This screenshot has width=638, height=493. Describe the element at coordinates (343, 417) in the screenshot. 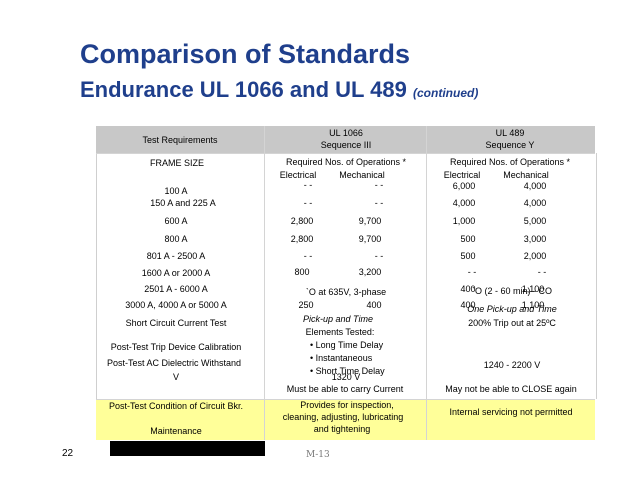

I see `ul1066-maintenance-line2: cleaning, adjusting, lubricating` at that location.